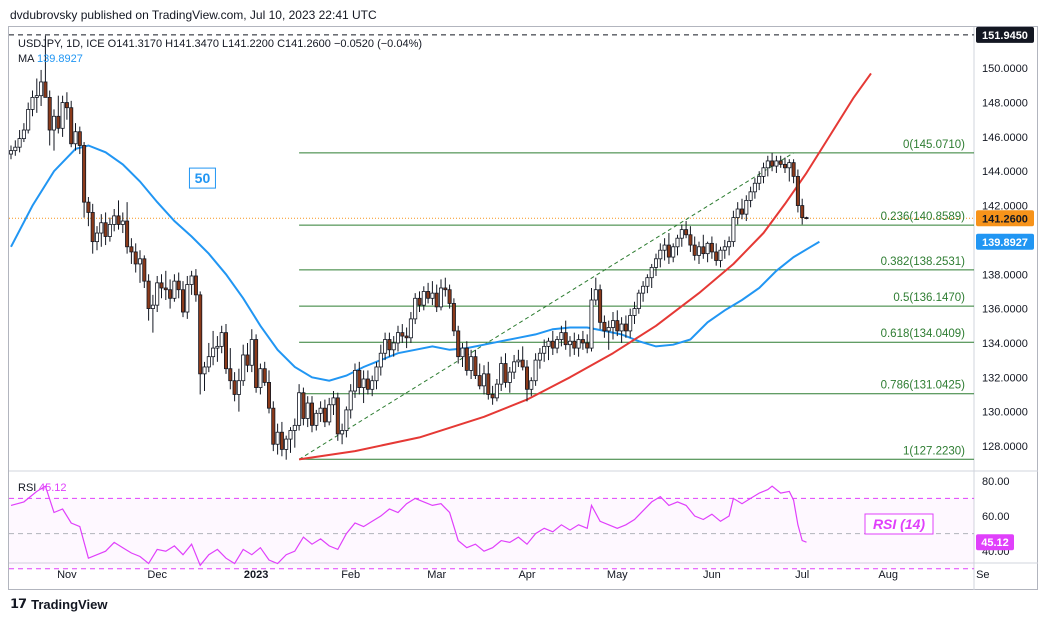  I want to click on price-badge-label: 141.2600, so click(1005, 219).